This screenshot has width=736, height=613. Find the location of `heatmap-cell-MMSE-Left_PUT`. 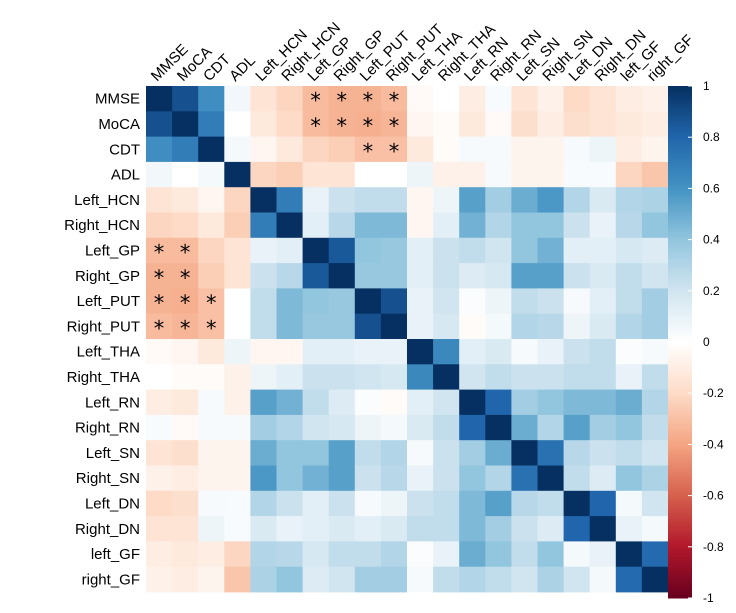

heatmap-cell-MMSE-Left_PUT is located at coordinates (368, 99).